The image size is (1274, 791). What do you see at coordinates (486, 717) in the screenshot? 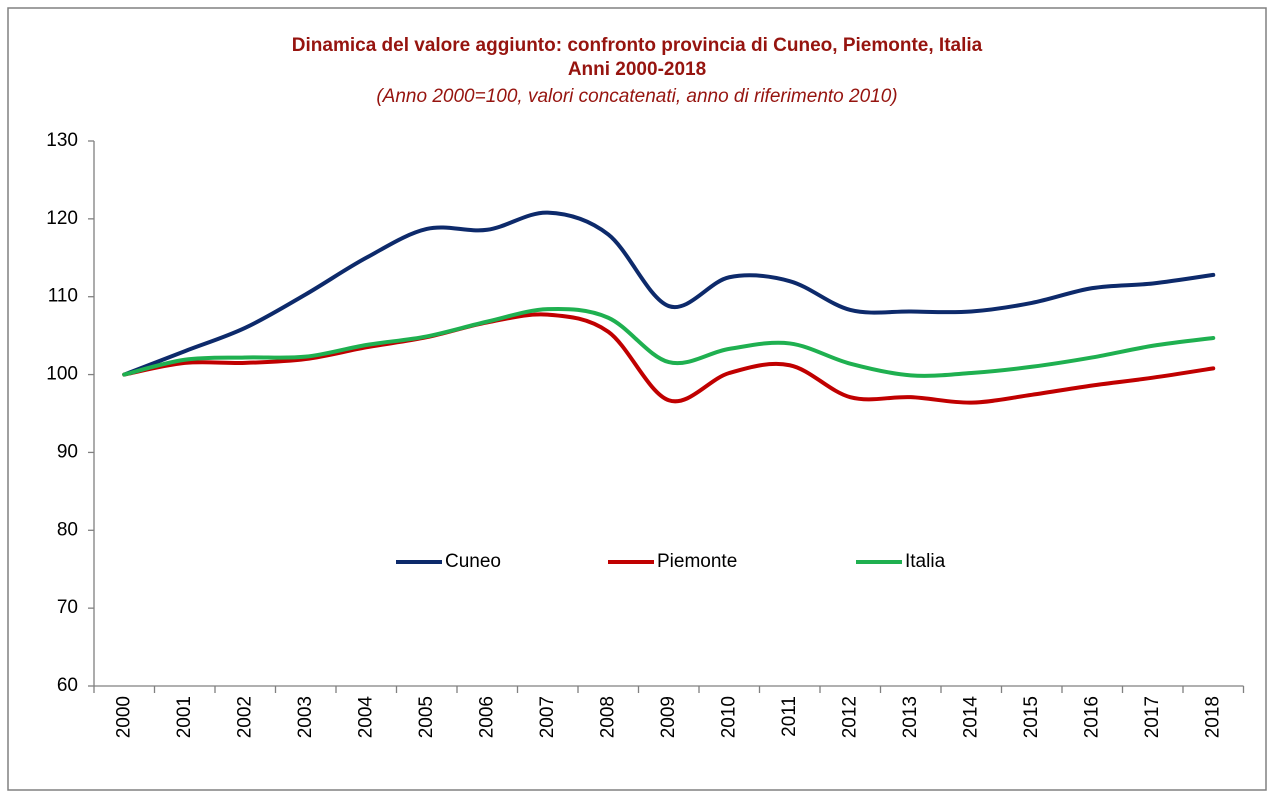
I see `x-tick-label: 2006` at bounding box center [486, 717].